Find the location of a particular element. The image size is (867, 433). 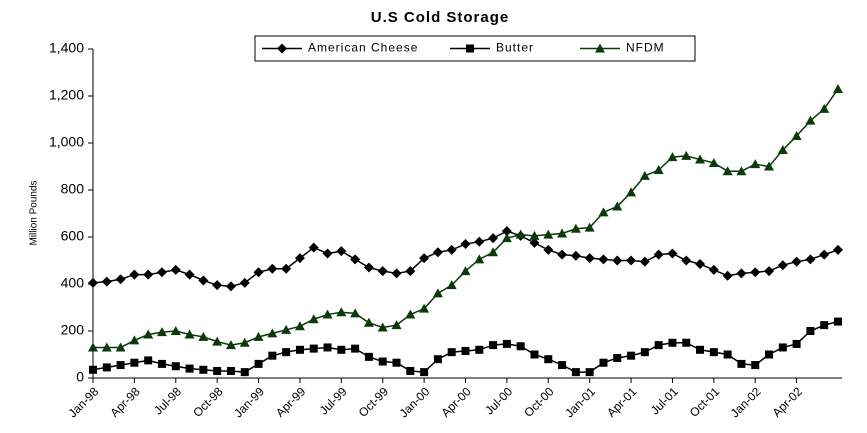

chart-title: U.S Cold Storage is located at coordinates (440, 17).